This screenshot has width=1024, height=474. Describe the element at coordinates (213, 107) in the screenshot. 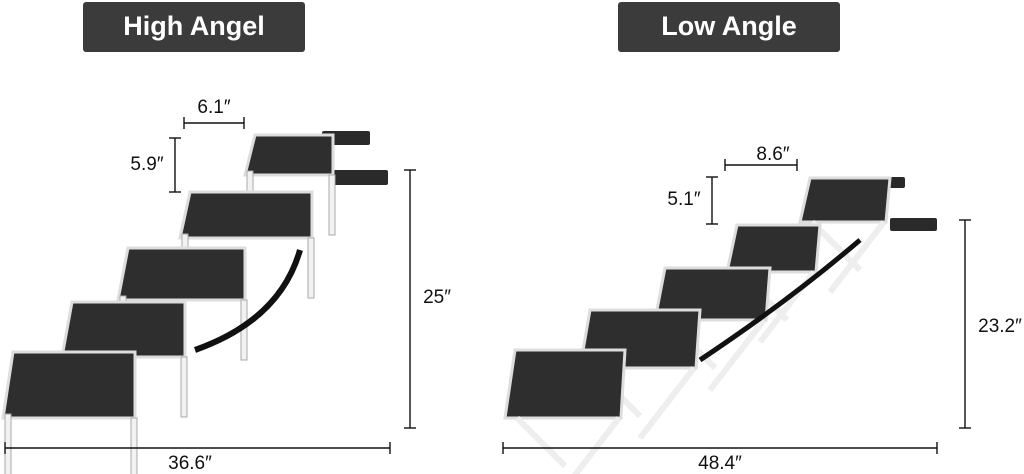

I see `dimension-label: 6.1″` at that location.